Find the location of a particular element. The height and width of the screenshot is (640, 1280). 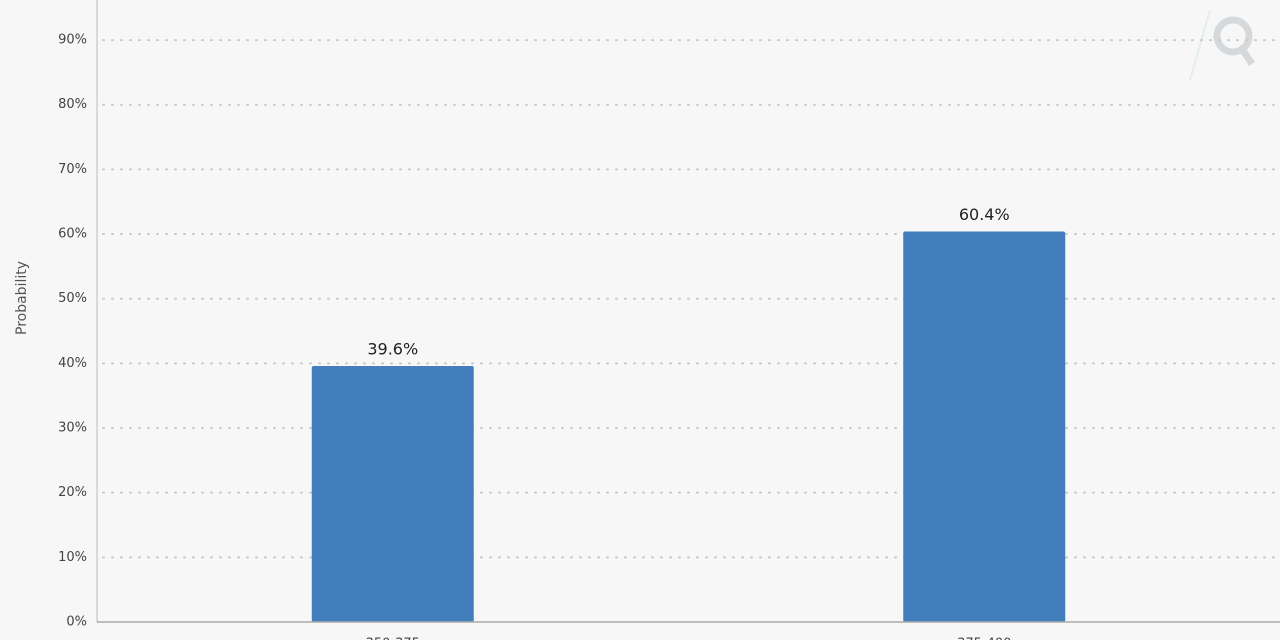

y-tick-label: 10% is located at coordinates (72, 557).